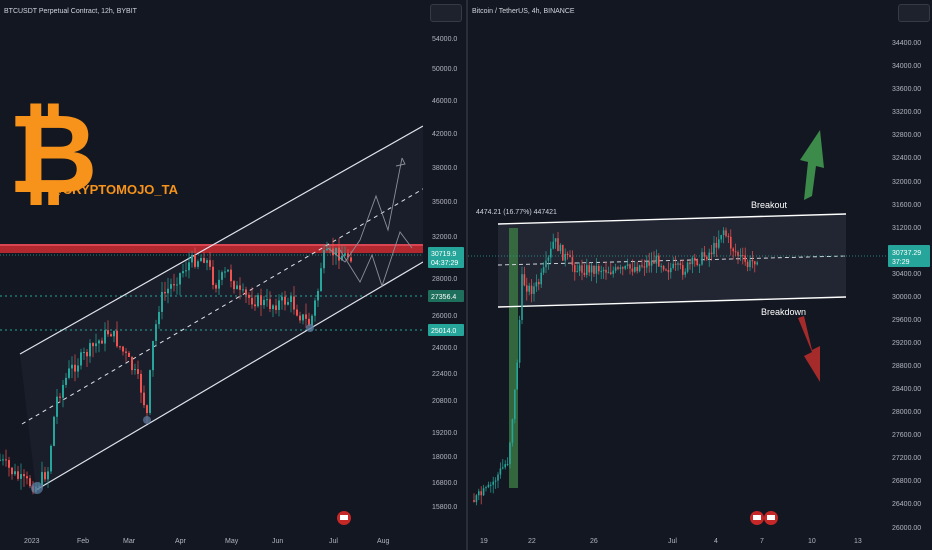 Image resolution: width=932 pixels, height=550 pixels. What do you see at coordinates (672, 302) in the screenshot?
I see `range-lower-line` at bounding box center [672, 302].